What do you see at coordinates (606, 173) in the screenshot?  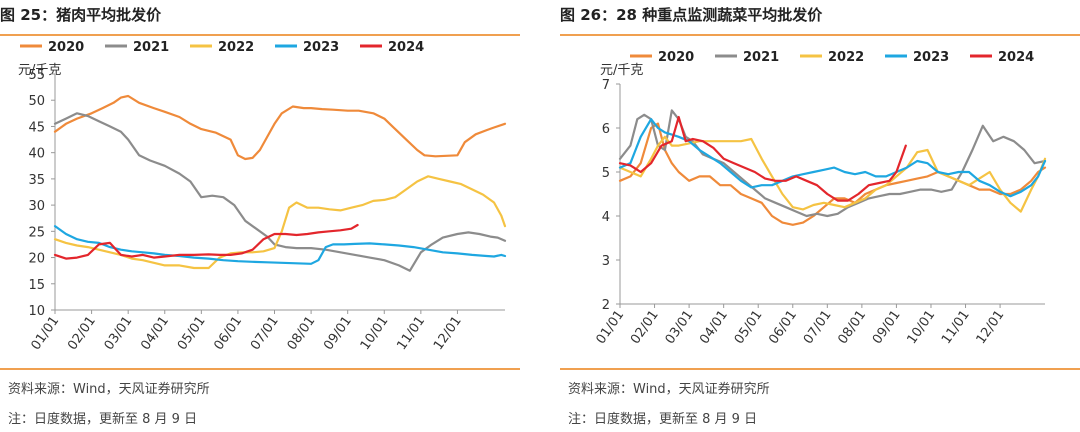 I see `y-tick-label: 5` at bounding box center [606, 173].